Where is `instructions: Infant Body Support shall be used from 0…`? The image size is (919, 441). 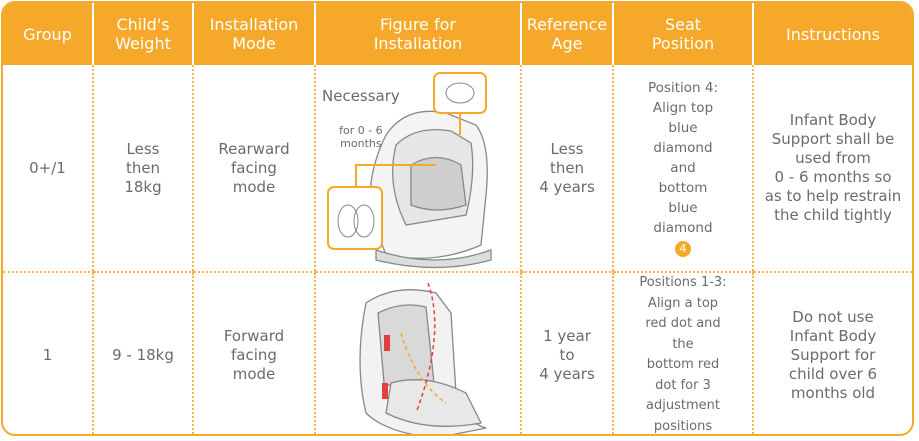 instructions: Infant Body Support shall be used from 0… is located at coordinates (832, 169).